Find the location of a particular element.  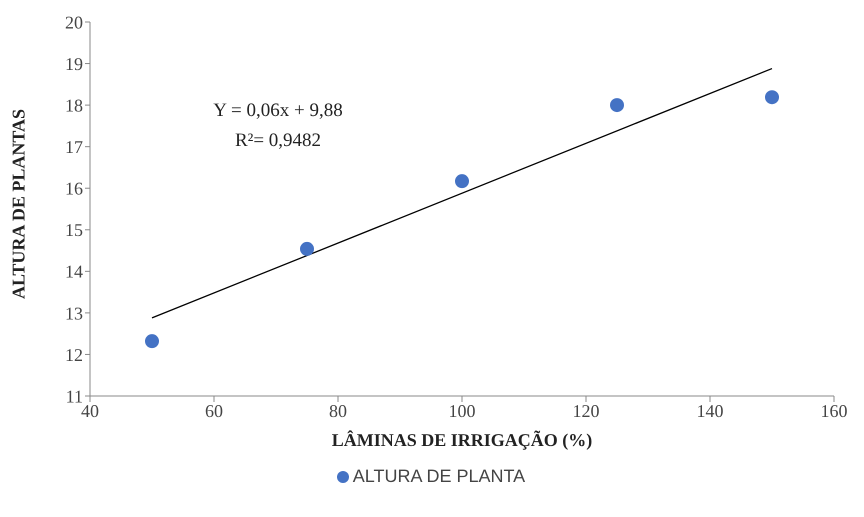

x-tick-label: 160 is located at coordinates (834, 410).